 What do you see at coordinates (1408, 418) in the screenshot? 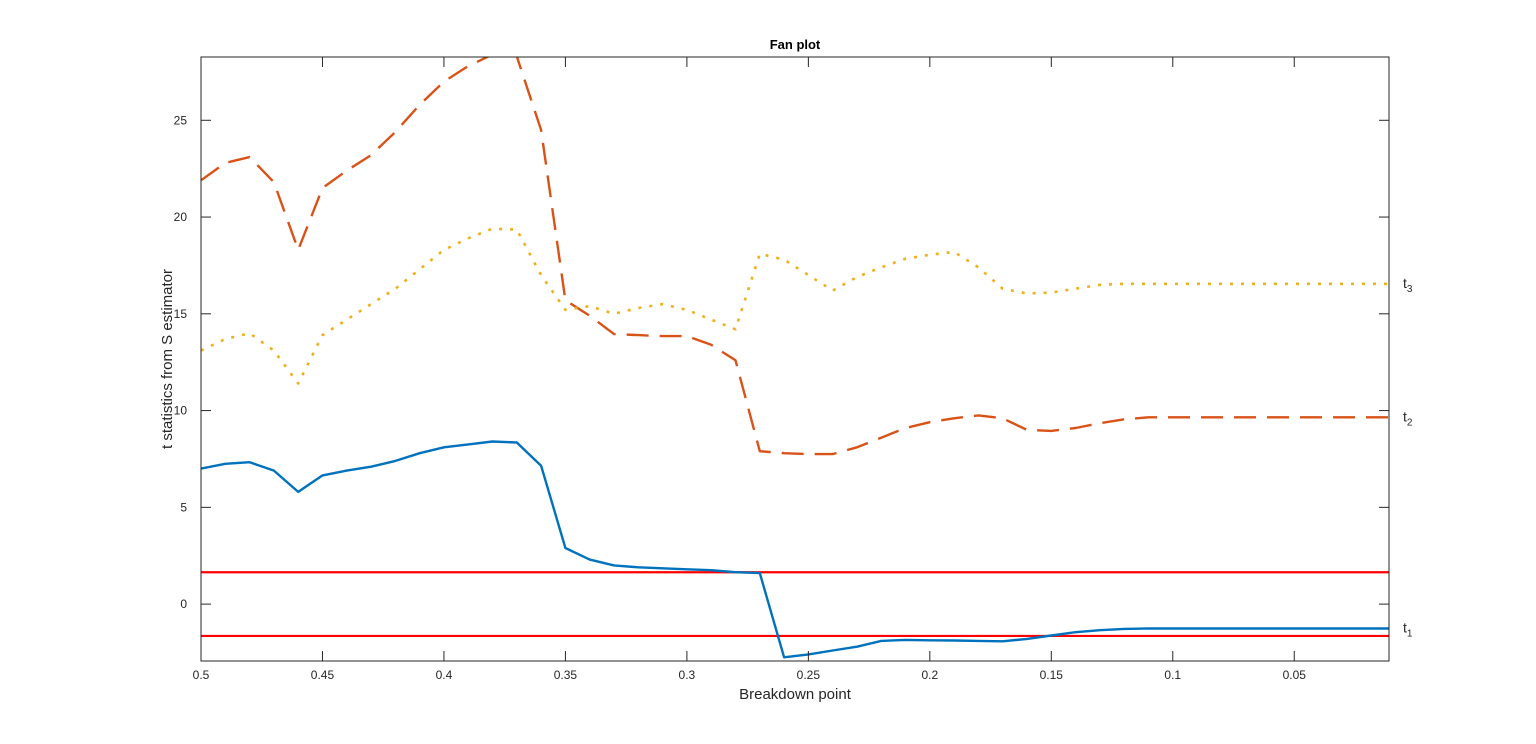
I see `series-label-t2: t2` at bounding box center [1408, 418].